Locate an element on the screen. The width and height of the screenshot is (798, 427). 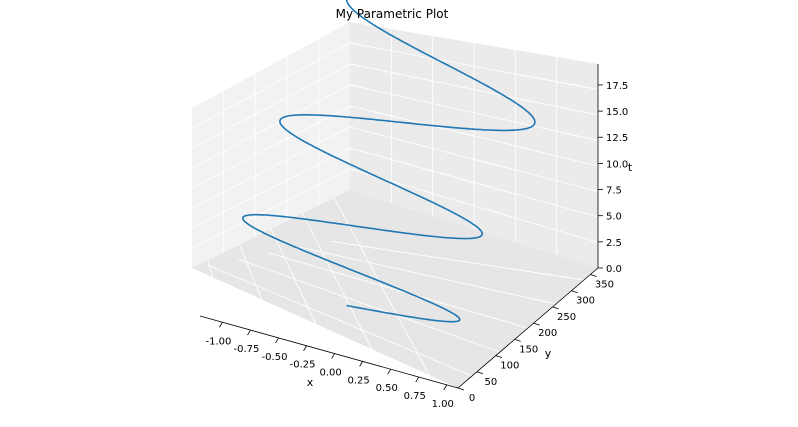
z-tick-label: 15.0 is located at coordinates (617, 112).